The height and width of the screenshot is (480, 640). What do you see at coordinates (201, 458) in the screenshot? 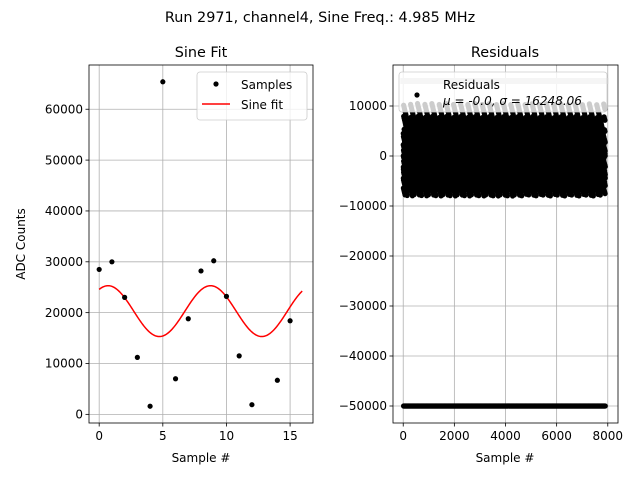
I see `sine-fit-xlabel: Sample #` at bounding box center [201, 458].